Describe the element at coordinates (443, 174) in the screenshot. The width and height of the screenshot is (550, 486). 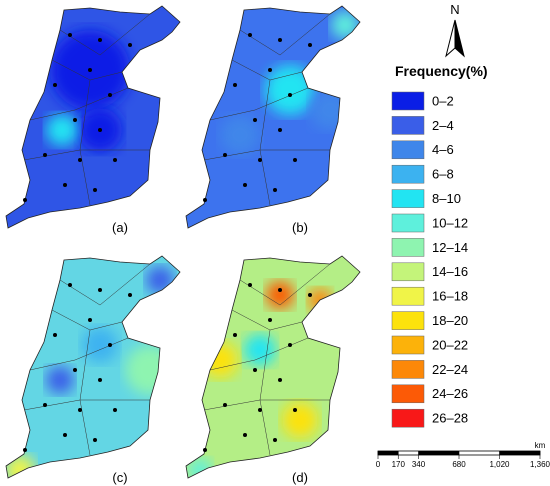
I see `legend-label: 6–8` at that location.